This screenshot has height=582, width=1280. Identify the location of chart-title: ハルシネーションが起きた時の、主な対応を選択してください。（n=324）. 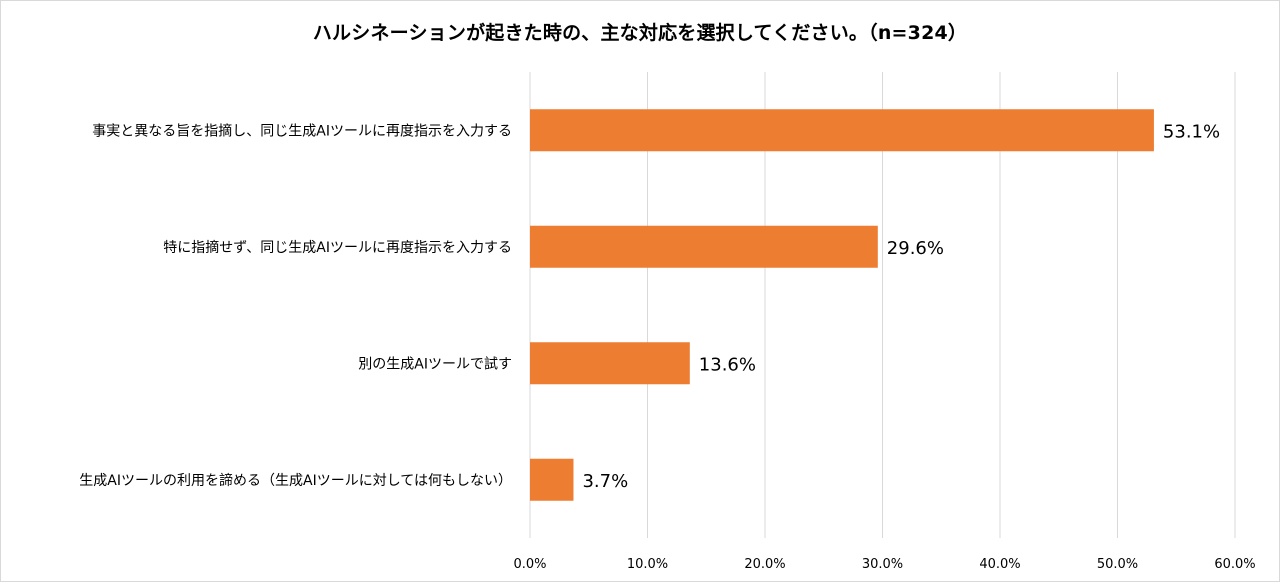
(640, 33).